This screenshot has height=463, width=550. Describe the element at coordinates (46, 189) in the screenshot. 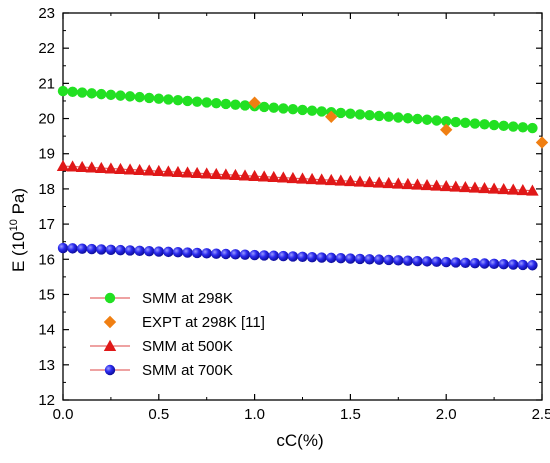

I see `y-tick-label: 18` at that location.